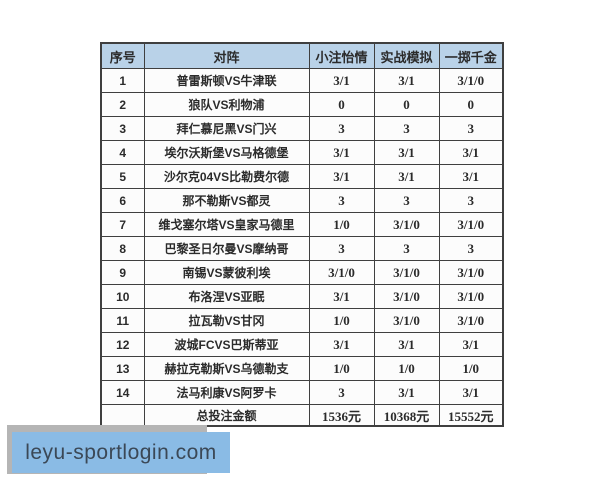 This screenshot has width=600, height=480. What do you see at coordinates (226, 272) in the screenshot?
I see `match-name: 南锡VS蒙彼利埃` at bounding box center [226, 272].